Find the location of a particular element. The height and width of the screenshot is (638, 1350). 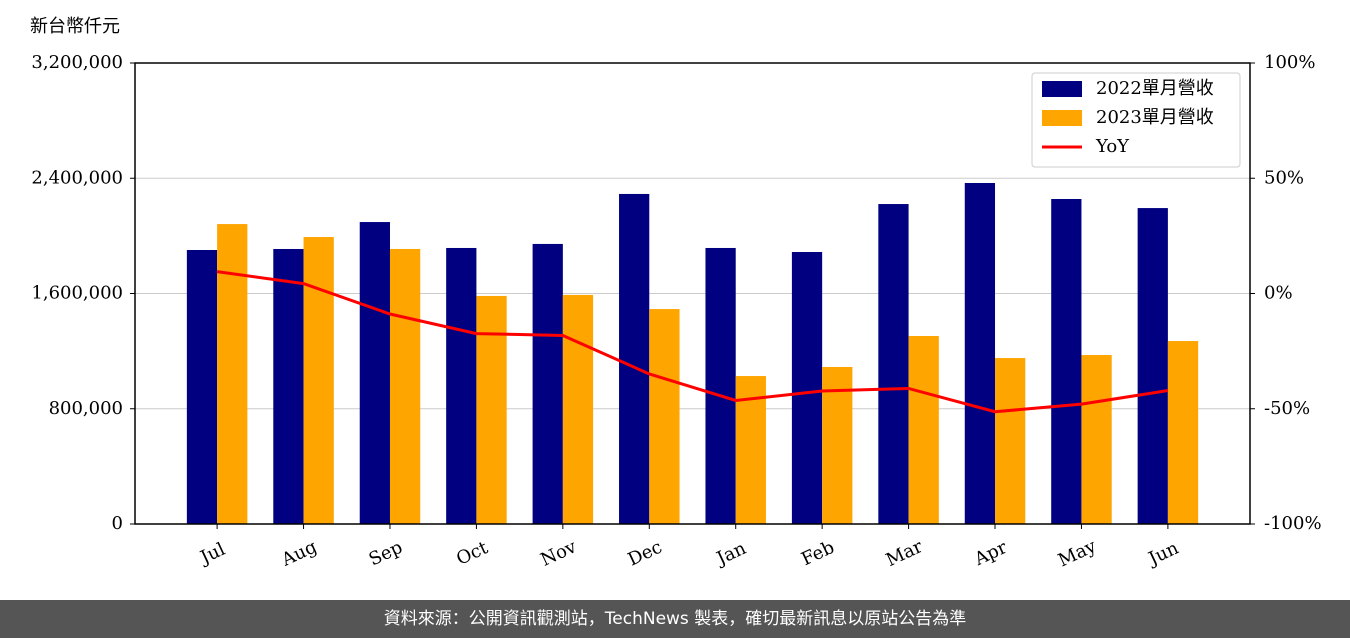

y2-tick-label: 0% is located at coordinates (1278, 293).